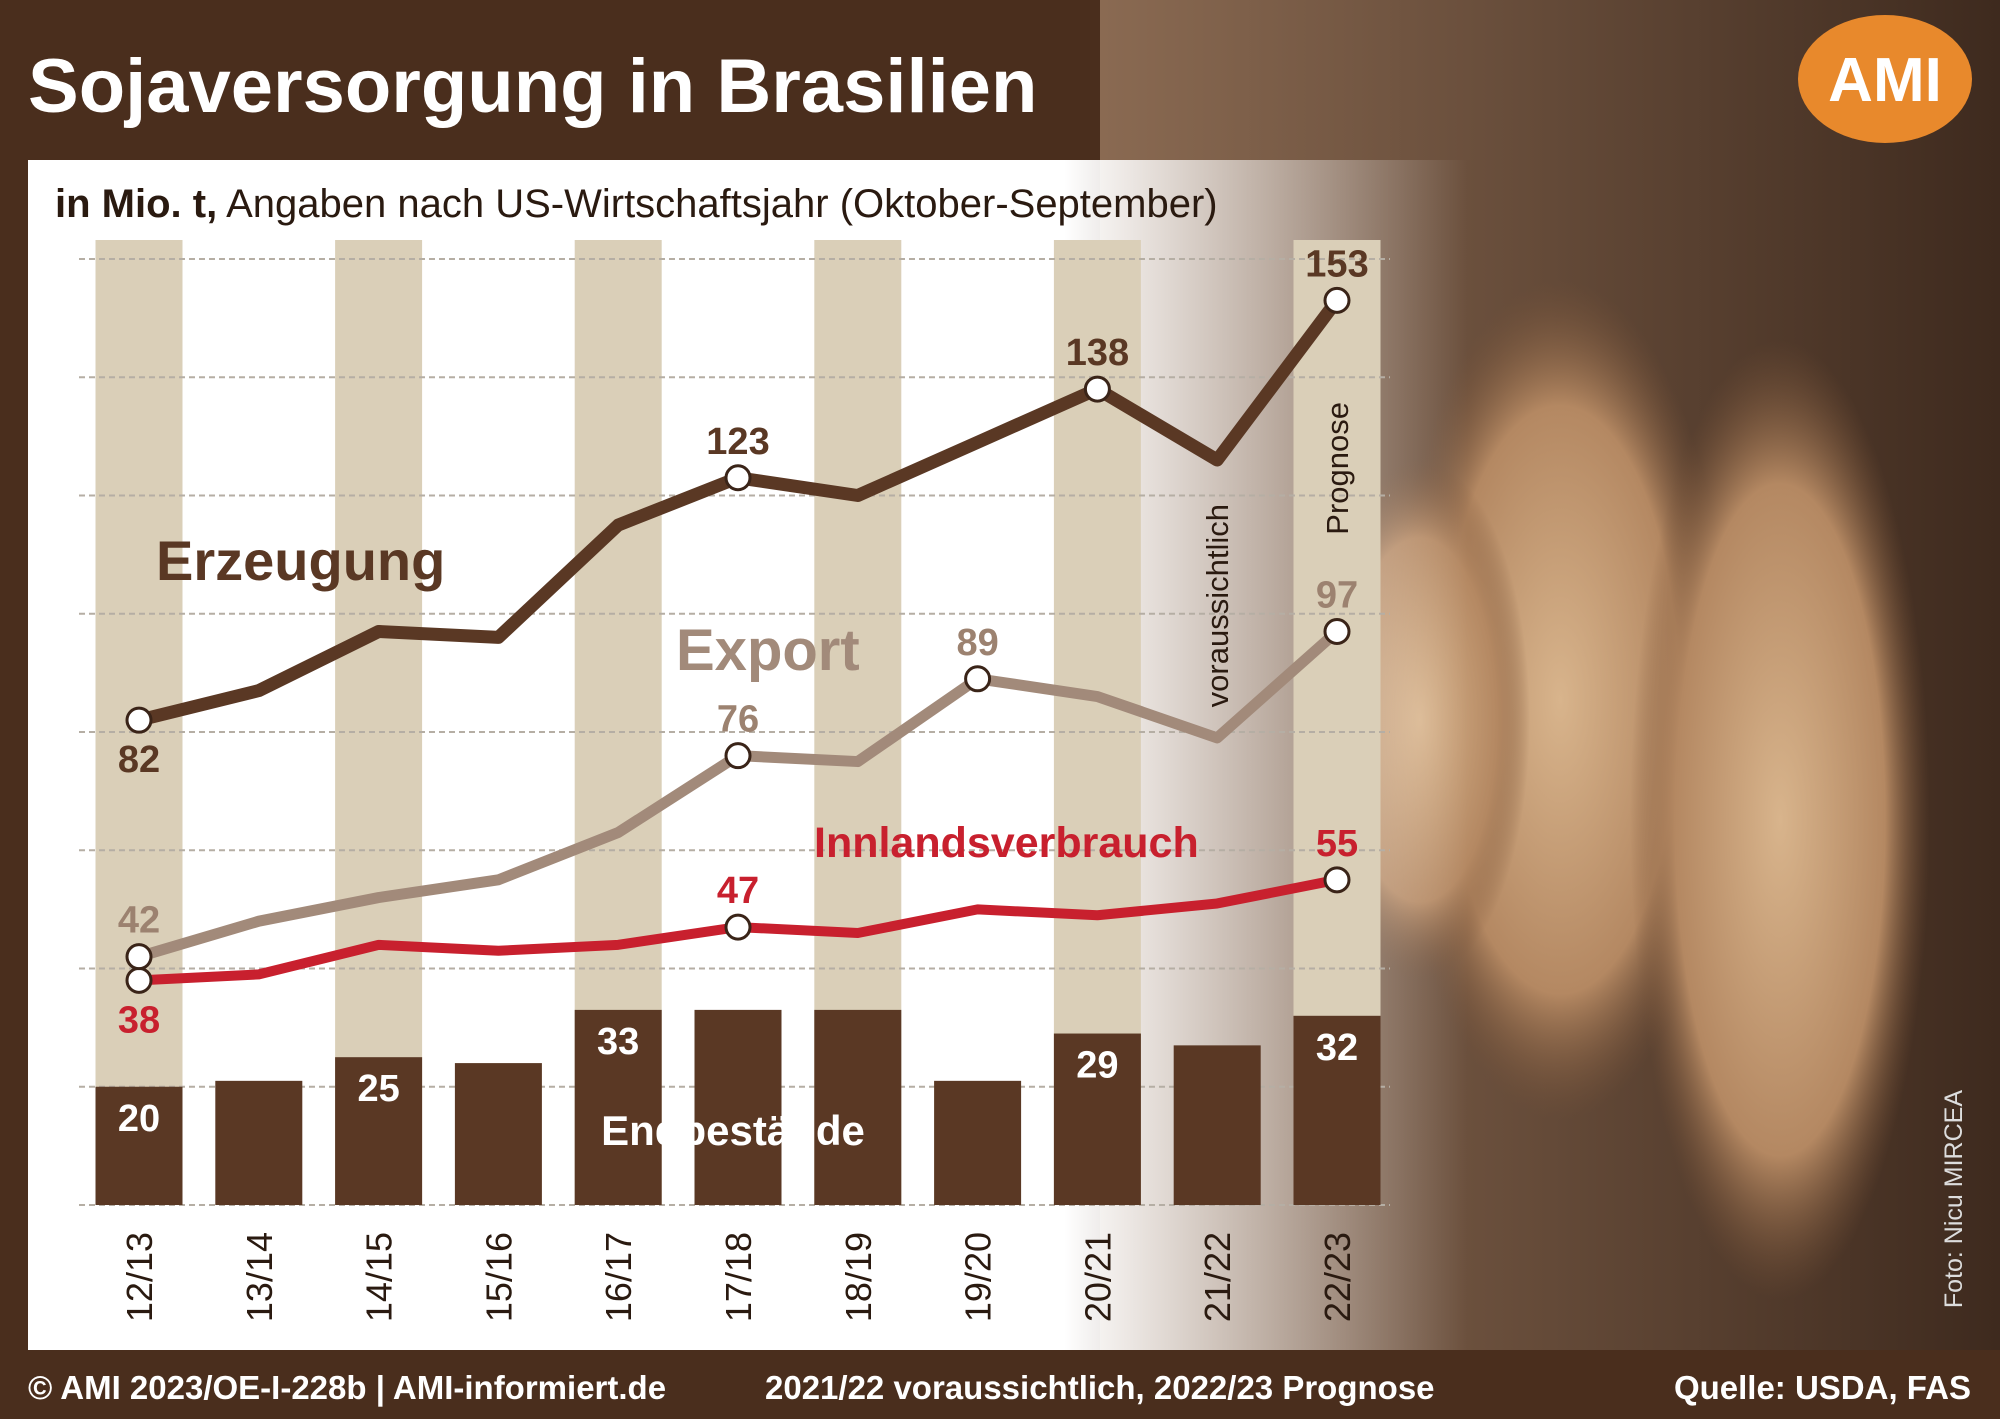  What do you see at coordinates (1336, 264) in the screenshot?
I see `value-label: 153` at bounding box center [1336, 264].